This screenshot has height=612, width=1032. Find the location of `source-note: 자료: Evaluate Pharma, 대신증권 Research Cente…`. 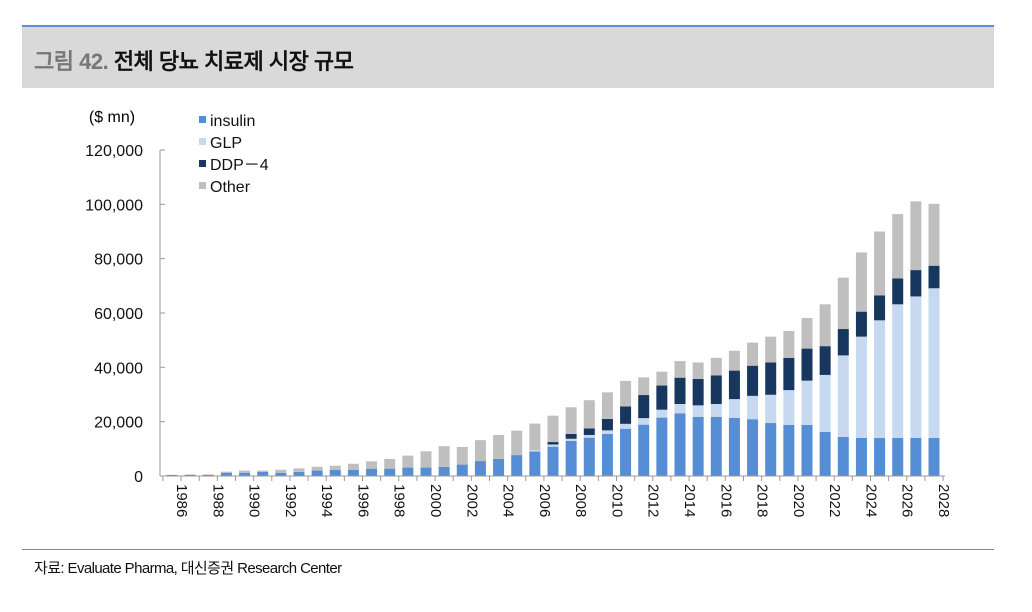

source-note: 자료: Evaluate Pharma, 대신증권 Research Cente… is located at coordinates (188, 568).